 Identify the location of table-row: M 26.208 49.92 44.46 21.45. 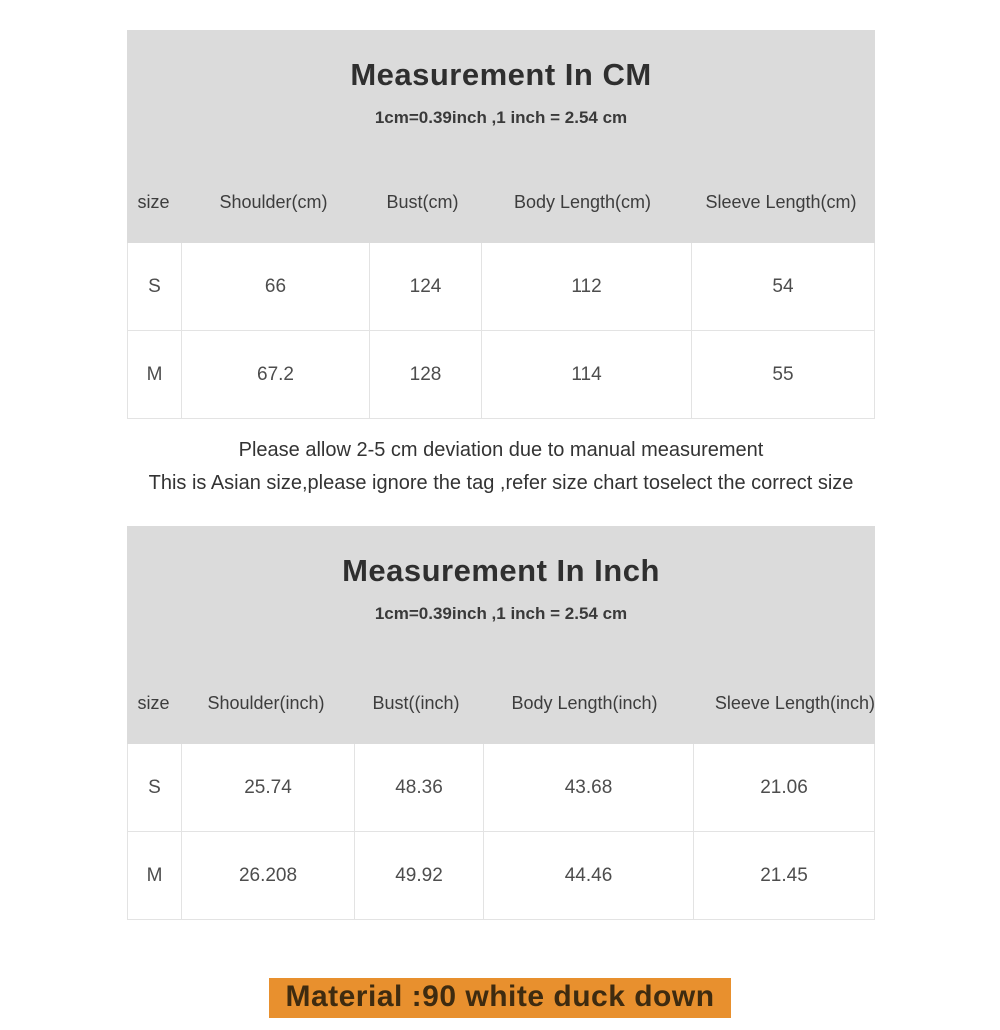
(501, 876).